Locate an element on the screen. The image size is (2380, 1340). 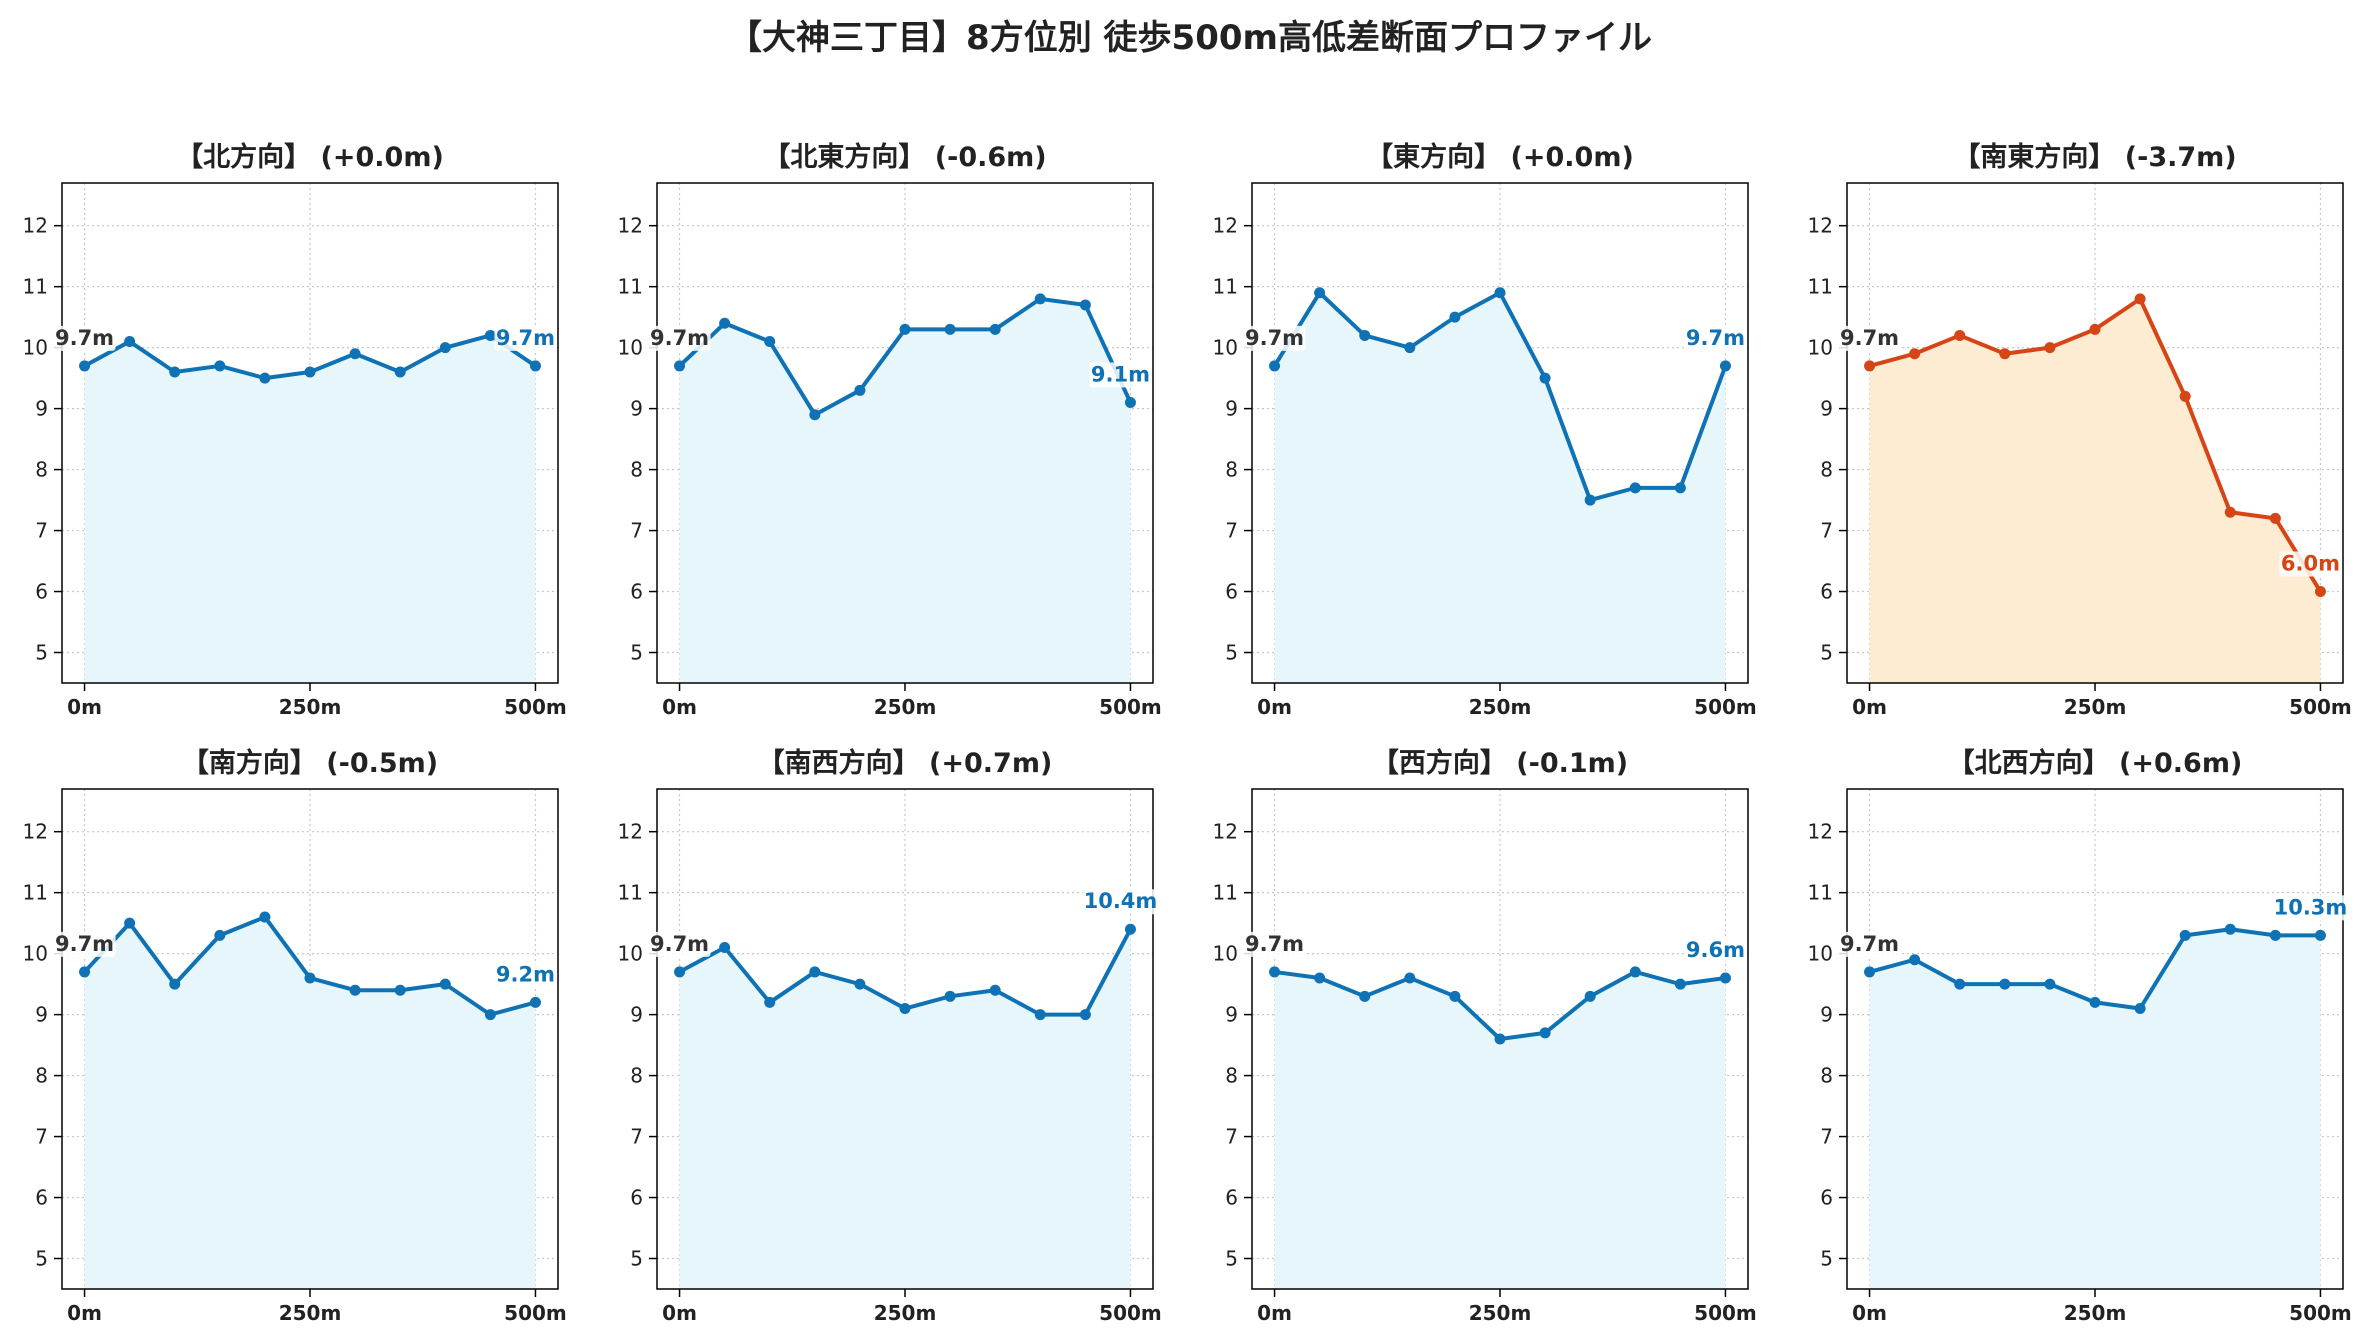
end-elevation-label: 9.1m is located at coordinates (1120, 375).